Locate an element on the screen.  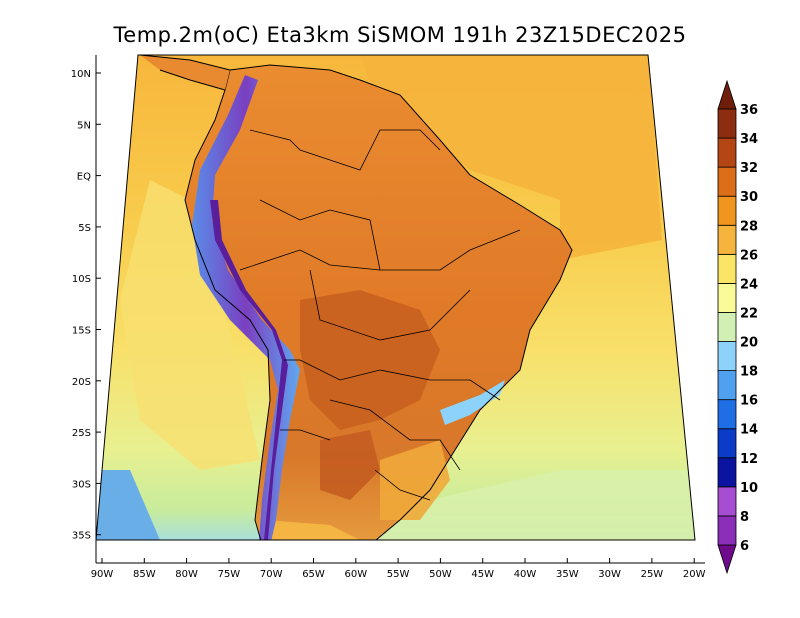
central-america-land is located at coordinates (185, 72).